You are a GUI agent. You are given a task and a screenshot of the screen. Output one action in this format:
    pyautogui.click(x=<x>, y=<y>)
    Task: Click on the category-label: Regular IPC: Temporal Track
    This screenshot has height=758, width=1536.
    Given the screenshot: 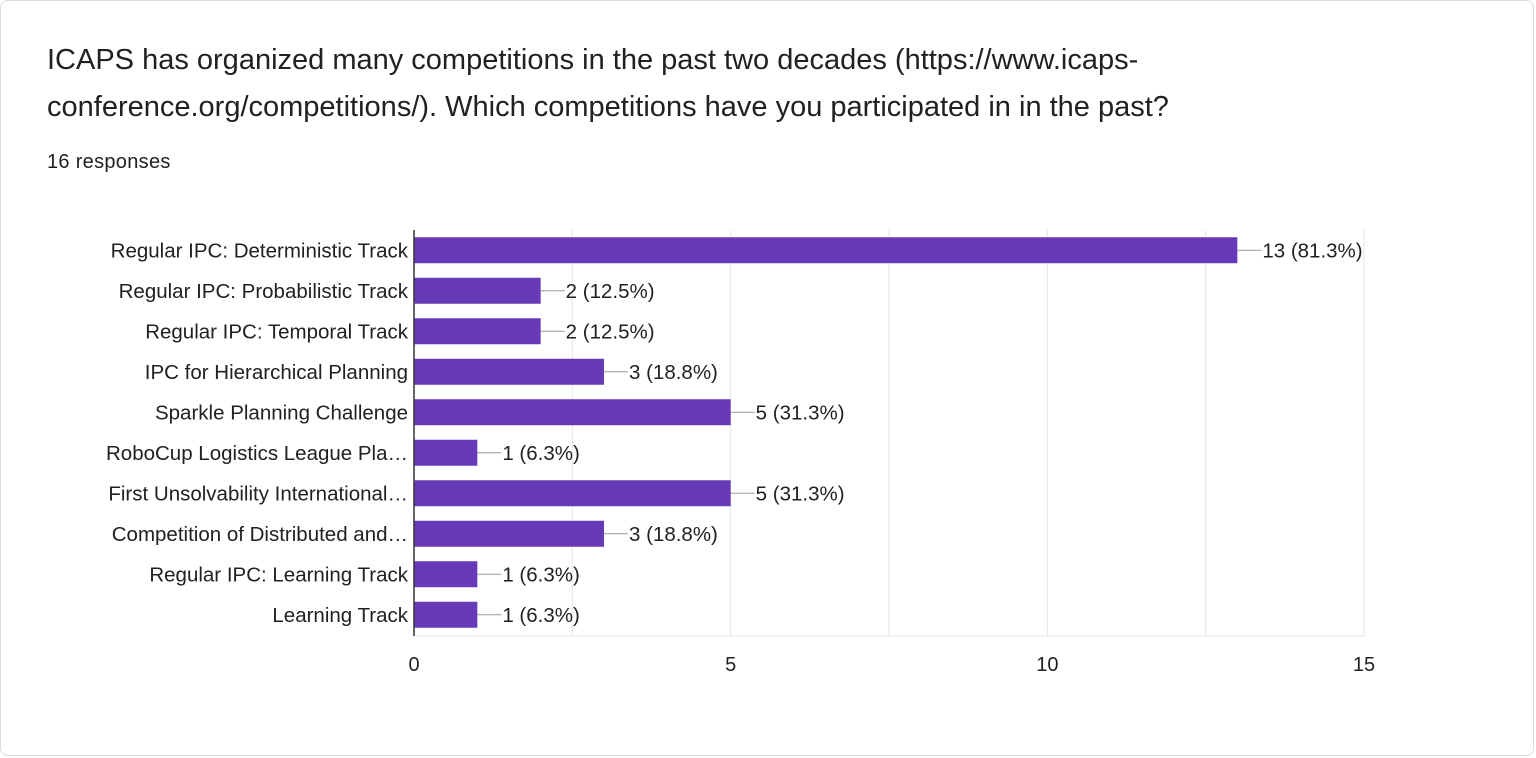 What is the action you would take?
    pyautogui.click(x=277, y=331)
    